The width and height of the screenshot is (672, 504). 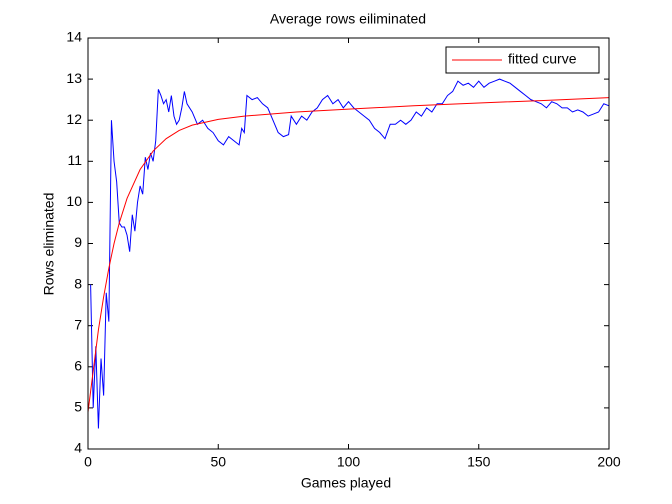 I want to click on y-tick-label: 9, so click(x=78, y=242).